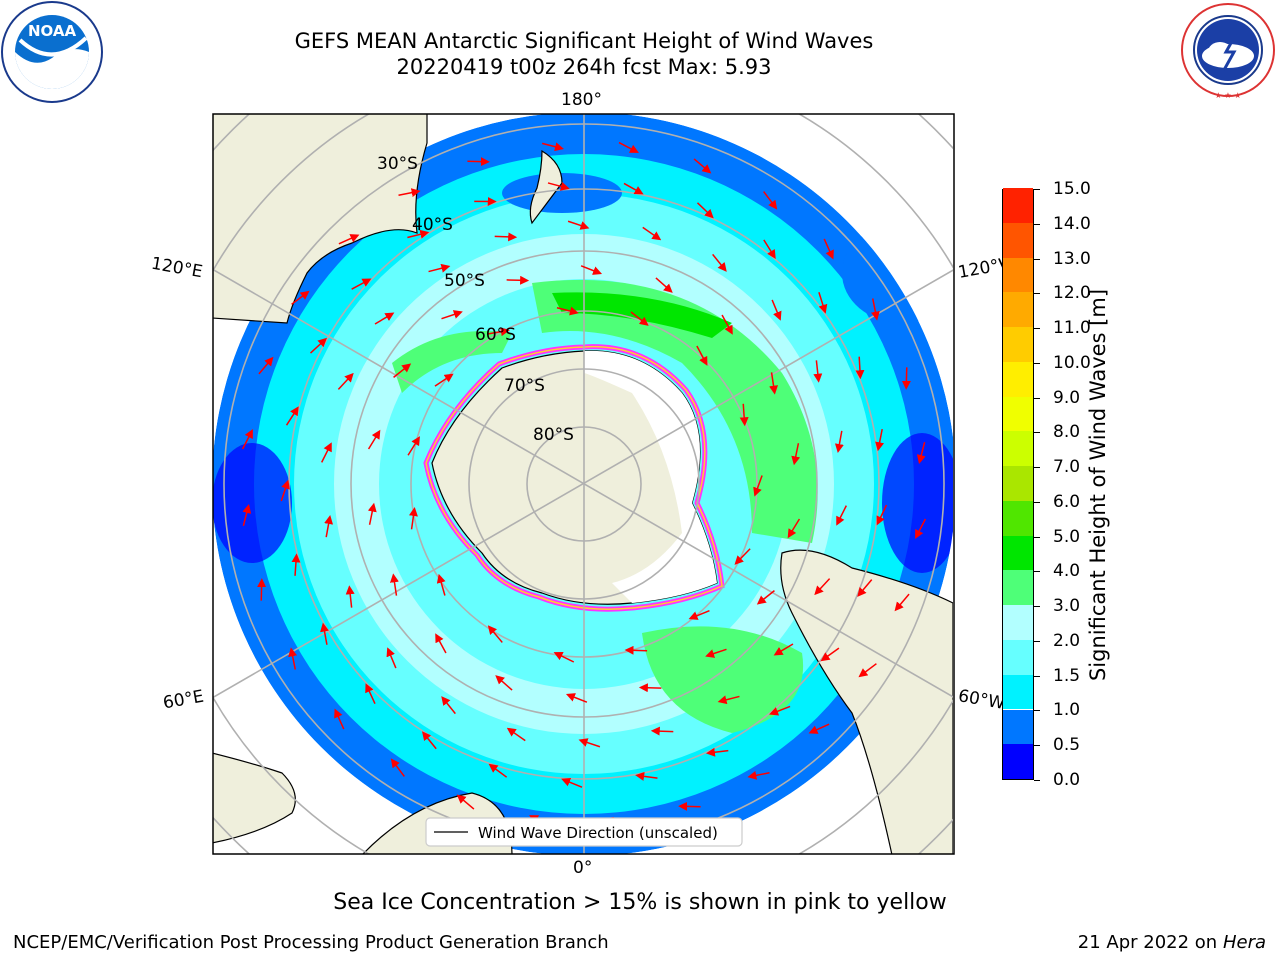 The image size is (1280, 960). Describe the element at coordinates (183, 700) in the screenshot. I see `lon-label-60e: 60°E` at that location.